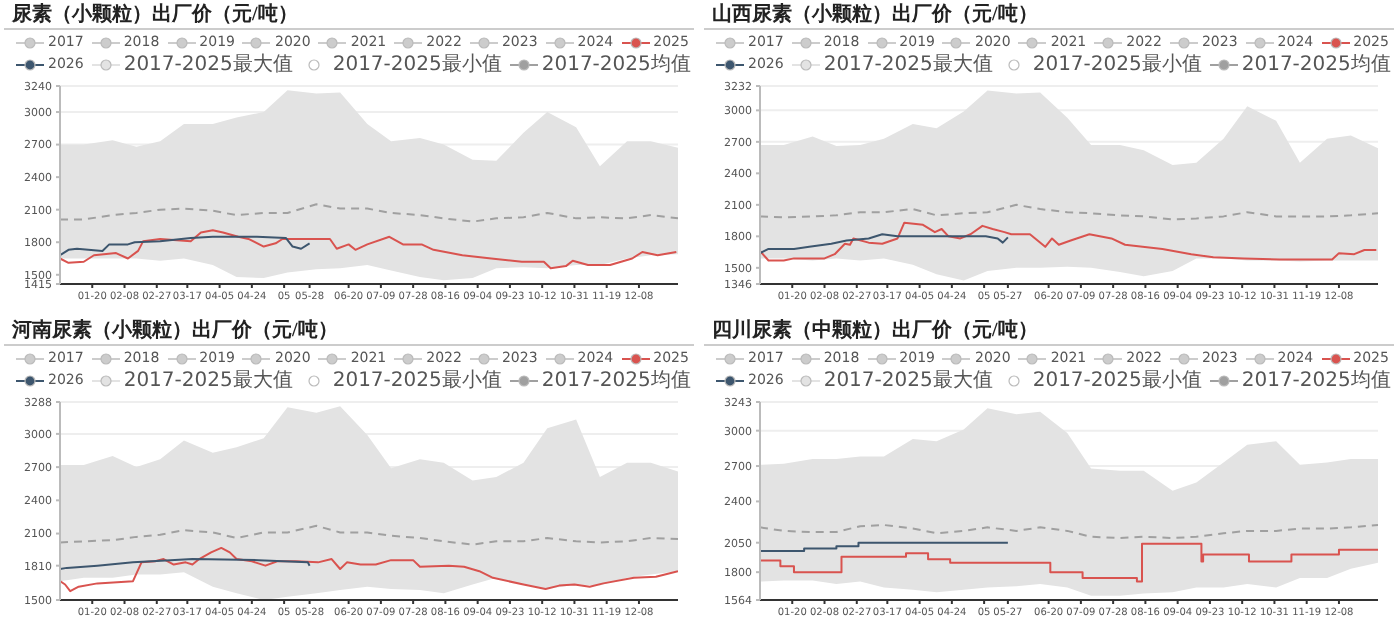  Describe the element at coordinates (349, 17) in the screenshot. I see `chart-title: 尿素（小颗粒）出厂价（元/吨）` at that location.